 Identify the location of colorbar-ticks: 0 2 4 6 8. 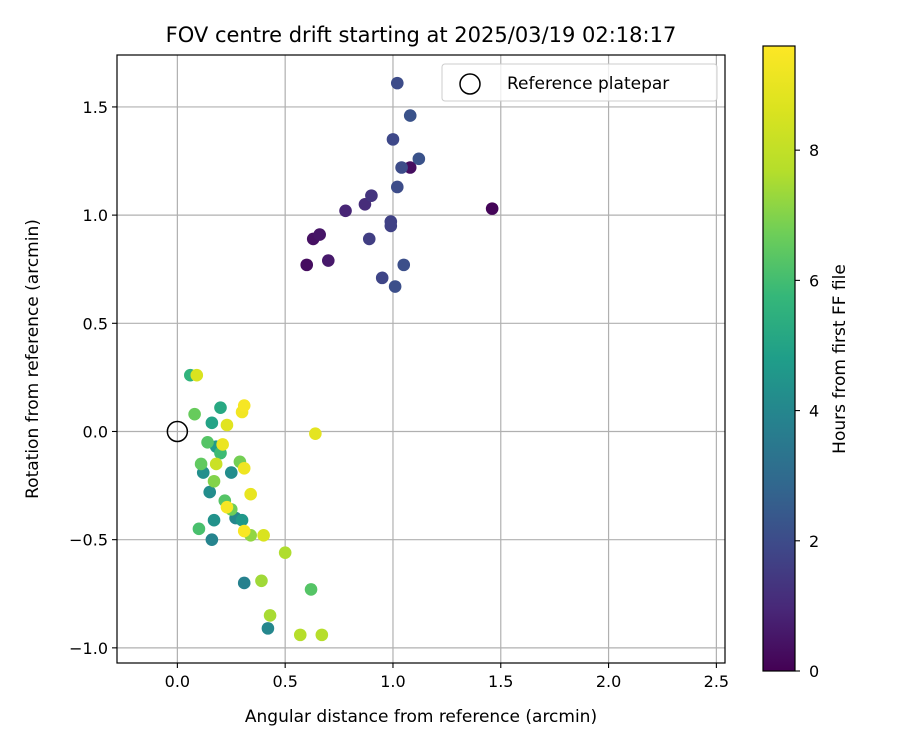
(807, 411).